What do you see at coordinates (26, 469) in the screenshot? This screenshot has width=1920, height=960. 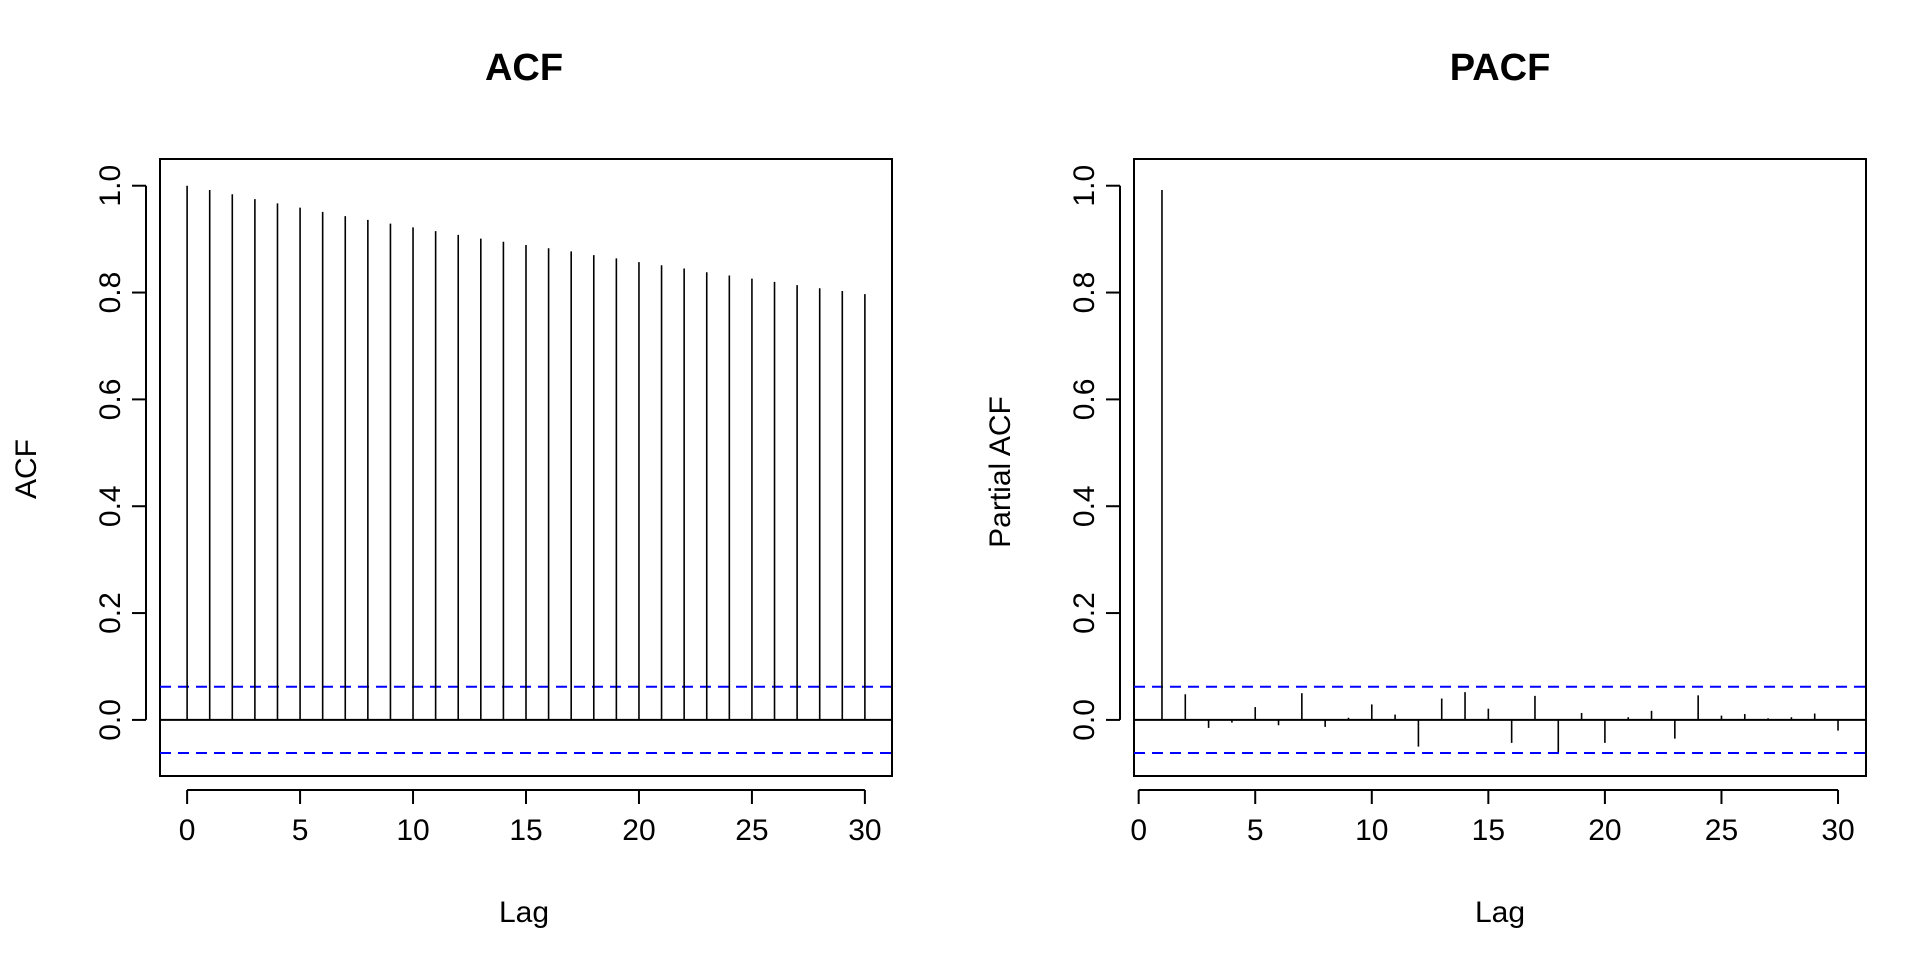 I see `y-axis-label: ACF` at bounding box center [26, 469].